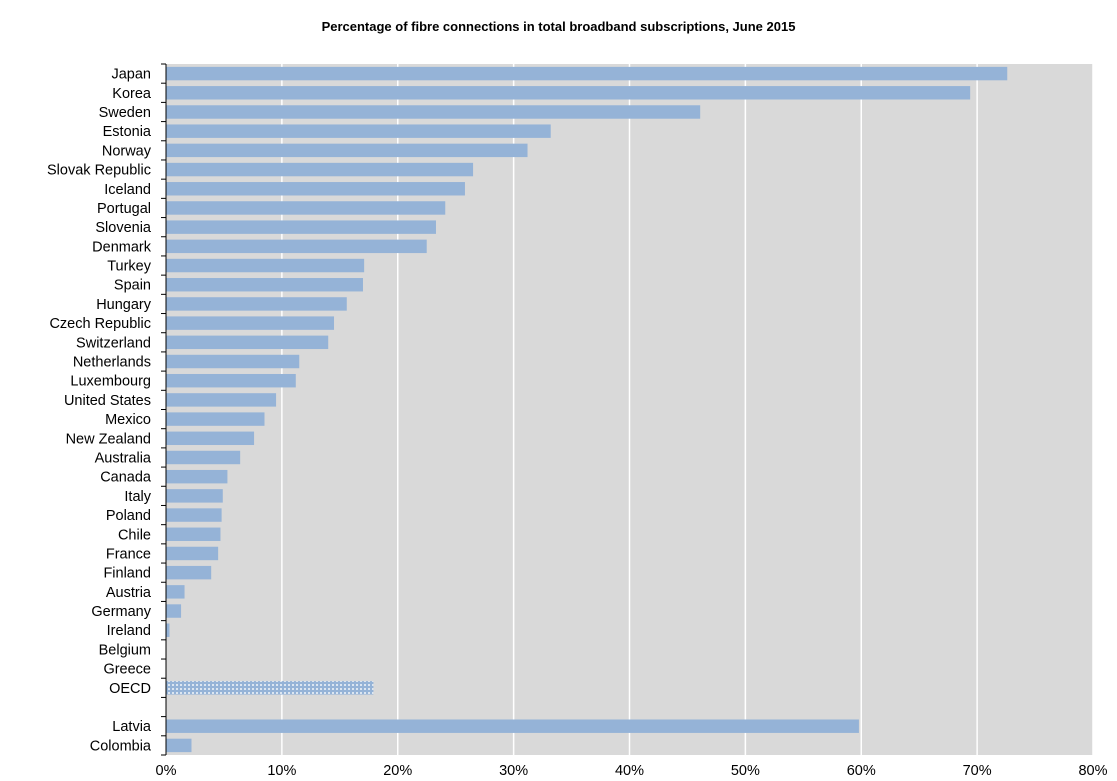 The image size is (1117, 781). Describe the element at coordinates (124, 305) in the screenshot. I see `category-label: Hungary` at that location.